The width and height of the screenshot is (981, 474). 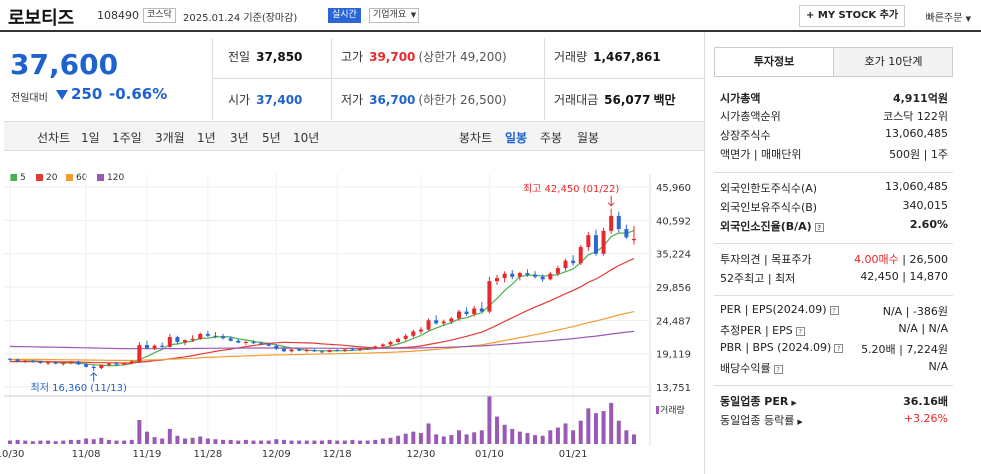 What do you see at coordinates (627, 100) in the screenshot?
I see `quote-value: 56,077` at bounding box center [627, 100].